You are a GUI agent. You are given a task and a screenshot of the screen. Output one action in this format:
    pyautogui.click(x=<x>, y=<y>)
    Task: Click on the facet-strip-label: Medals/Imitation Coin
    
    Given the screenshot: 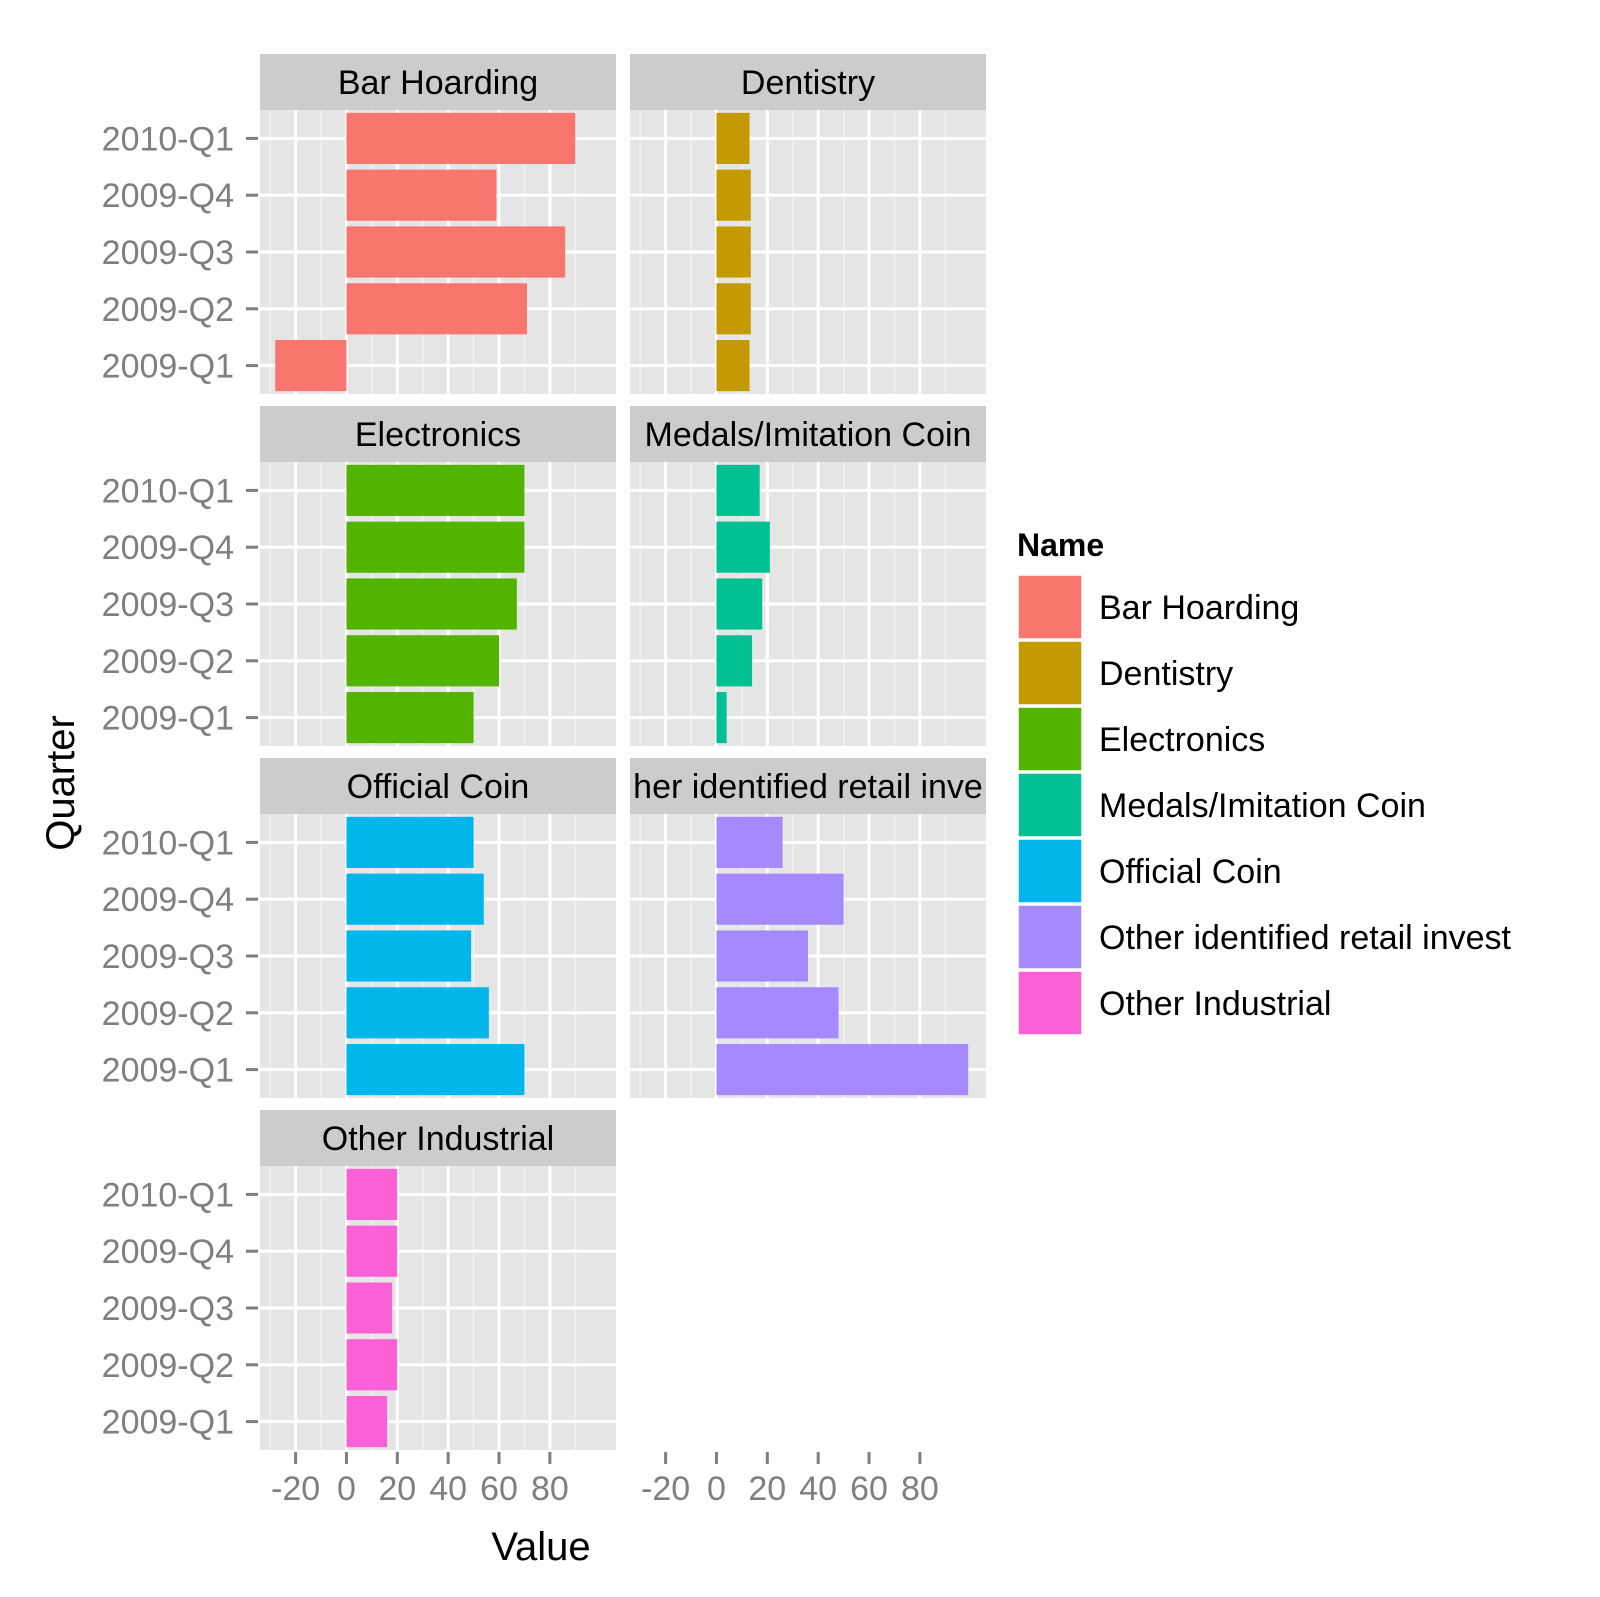 What is the action you would take?
    pyautogui.click(x=808, y=435)
    